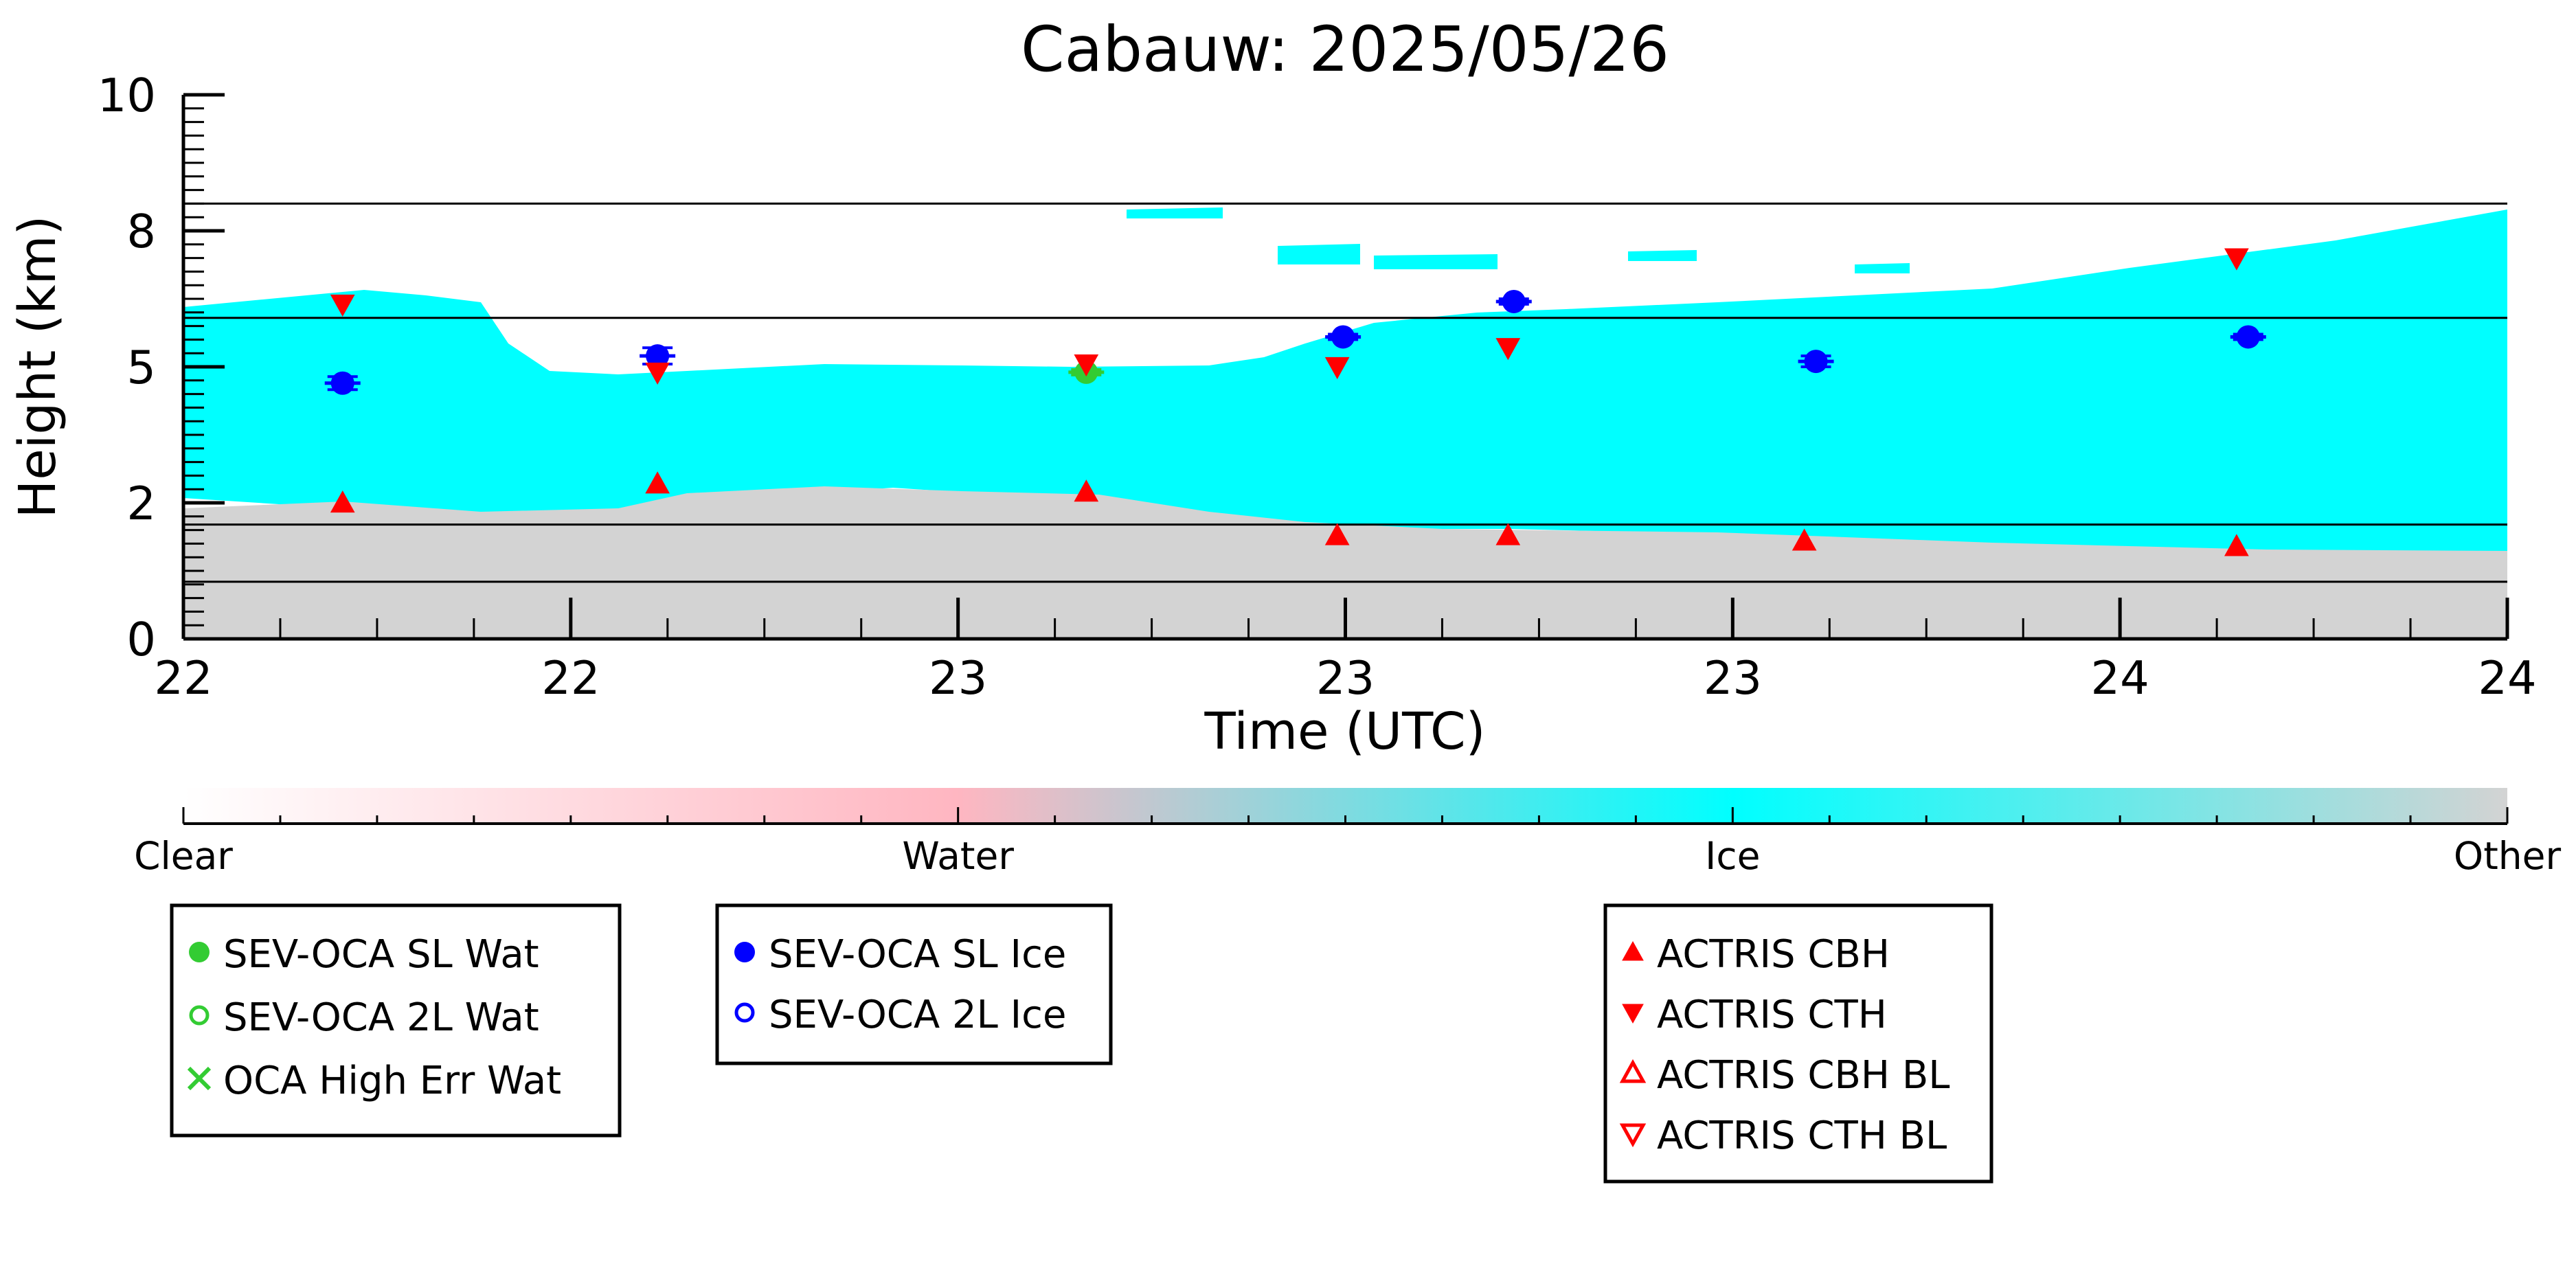  What do you see at coordinates (392, 1081) in the screenshot?
I see `legend-label: OCA High Err Wat` at bounding box center [392, 1081].